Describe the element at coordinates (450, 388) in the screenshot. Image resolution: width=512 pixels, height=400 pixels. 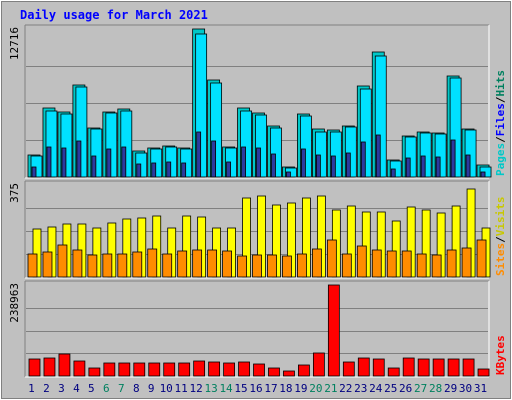
I see `day-label-29: 29` at that location.